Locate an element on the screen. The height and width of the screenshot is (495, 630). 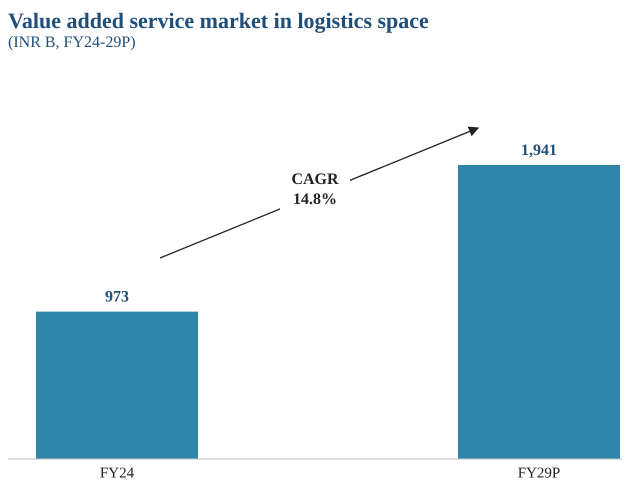
data-label: 973 is located at coordinates (117, 297).